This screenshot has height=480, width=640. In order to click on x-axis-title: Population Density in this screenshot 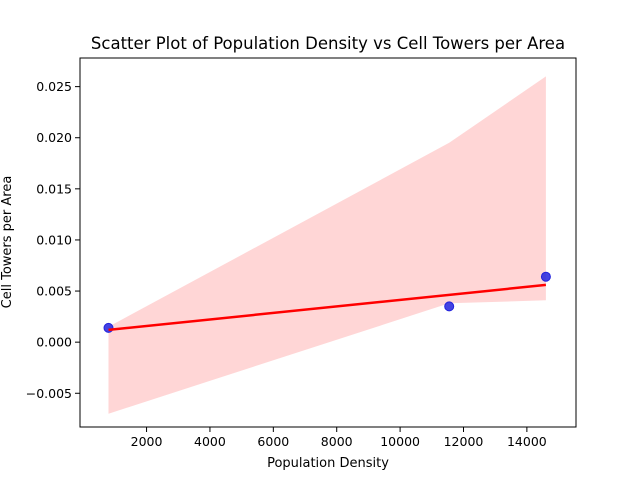, I will do `click(328, 463)`.